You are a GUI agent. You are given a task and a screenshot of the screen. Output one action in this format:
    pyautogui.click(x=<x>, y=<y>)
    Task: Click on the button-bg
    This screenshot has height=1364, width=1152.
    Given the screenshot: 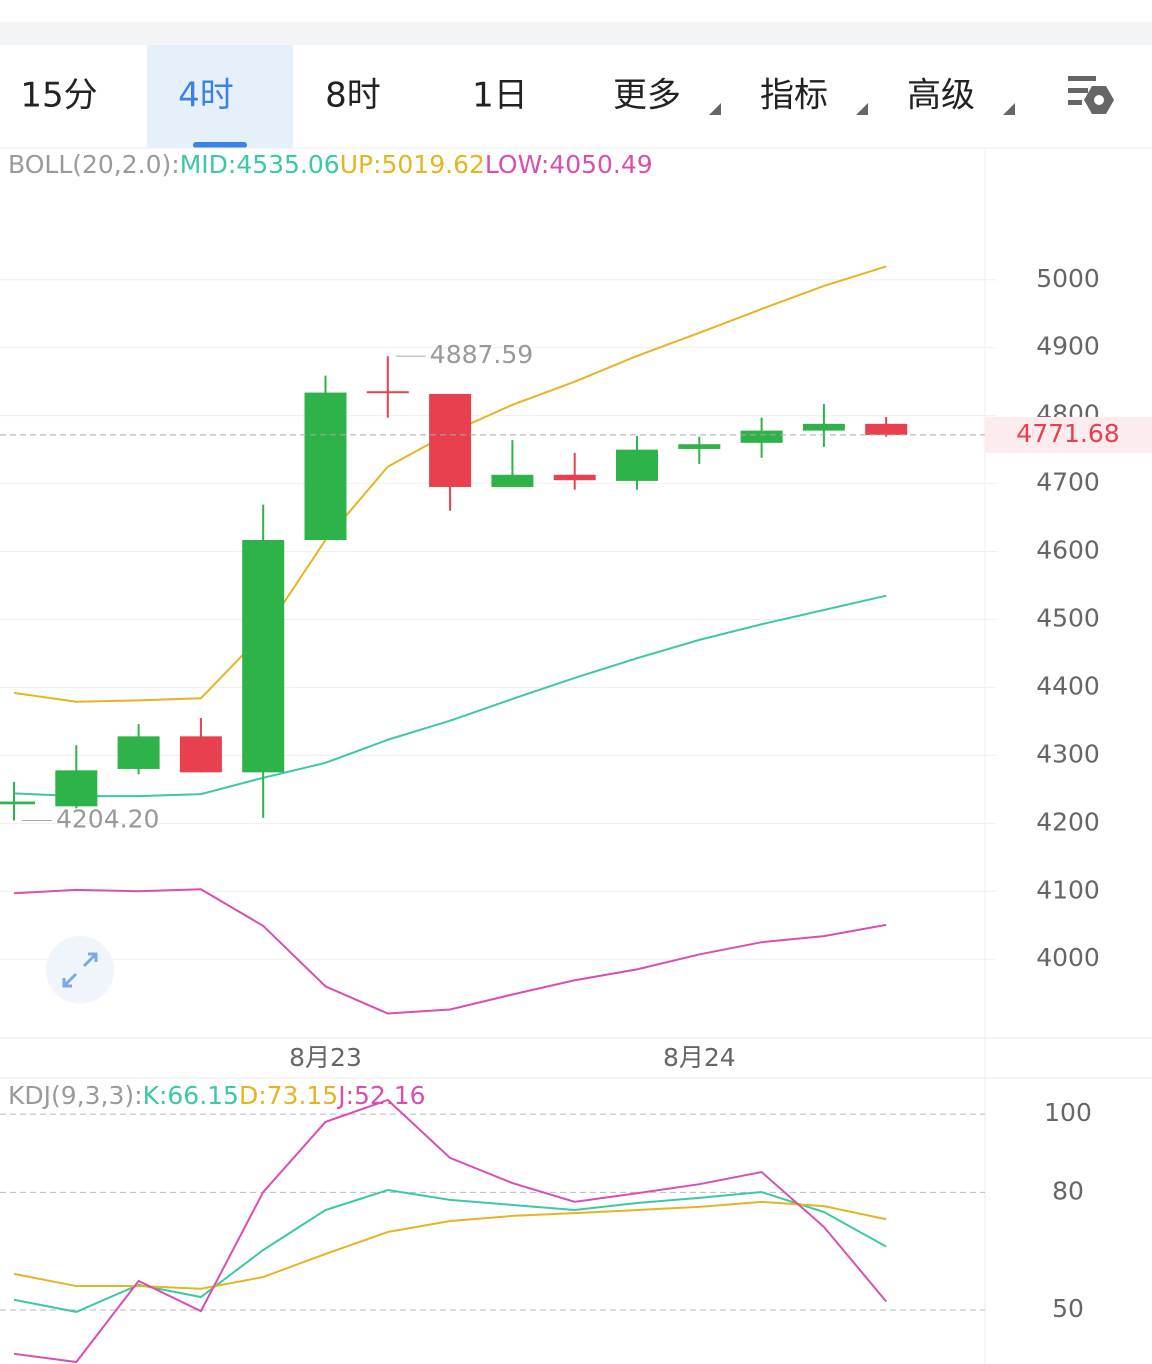 What is the action you would take?
    pyautogui.click(x=80, y=970)
    